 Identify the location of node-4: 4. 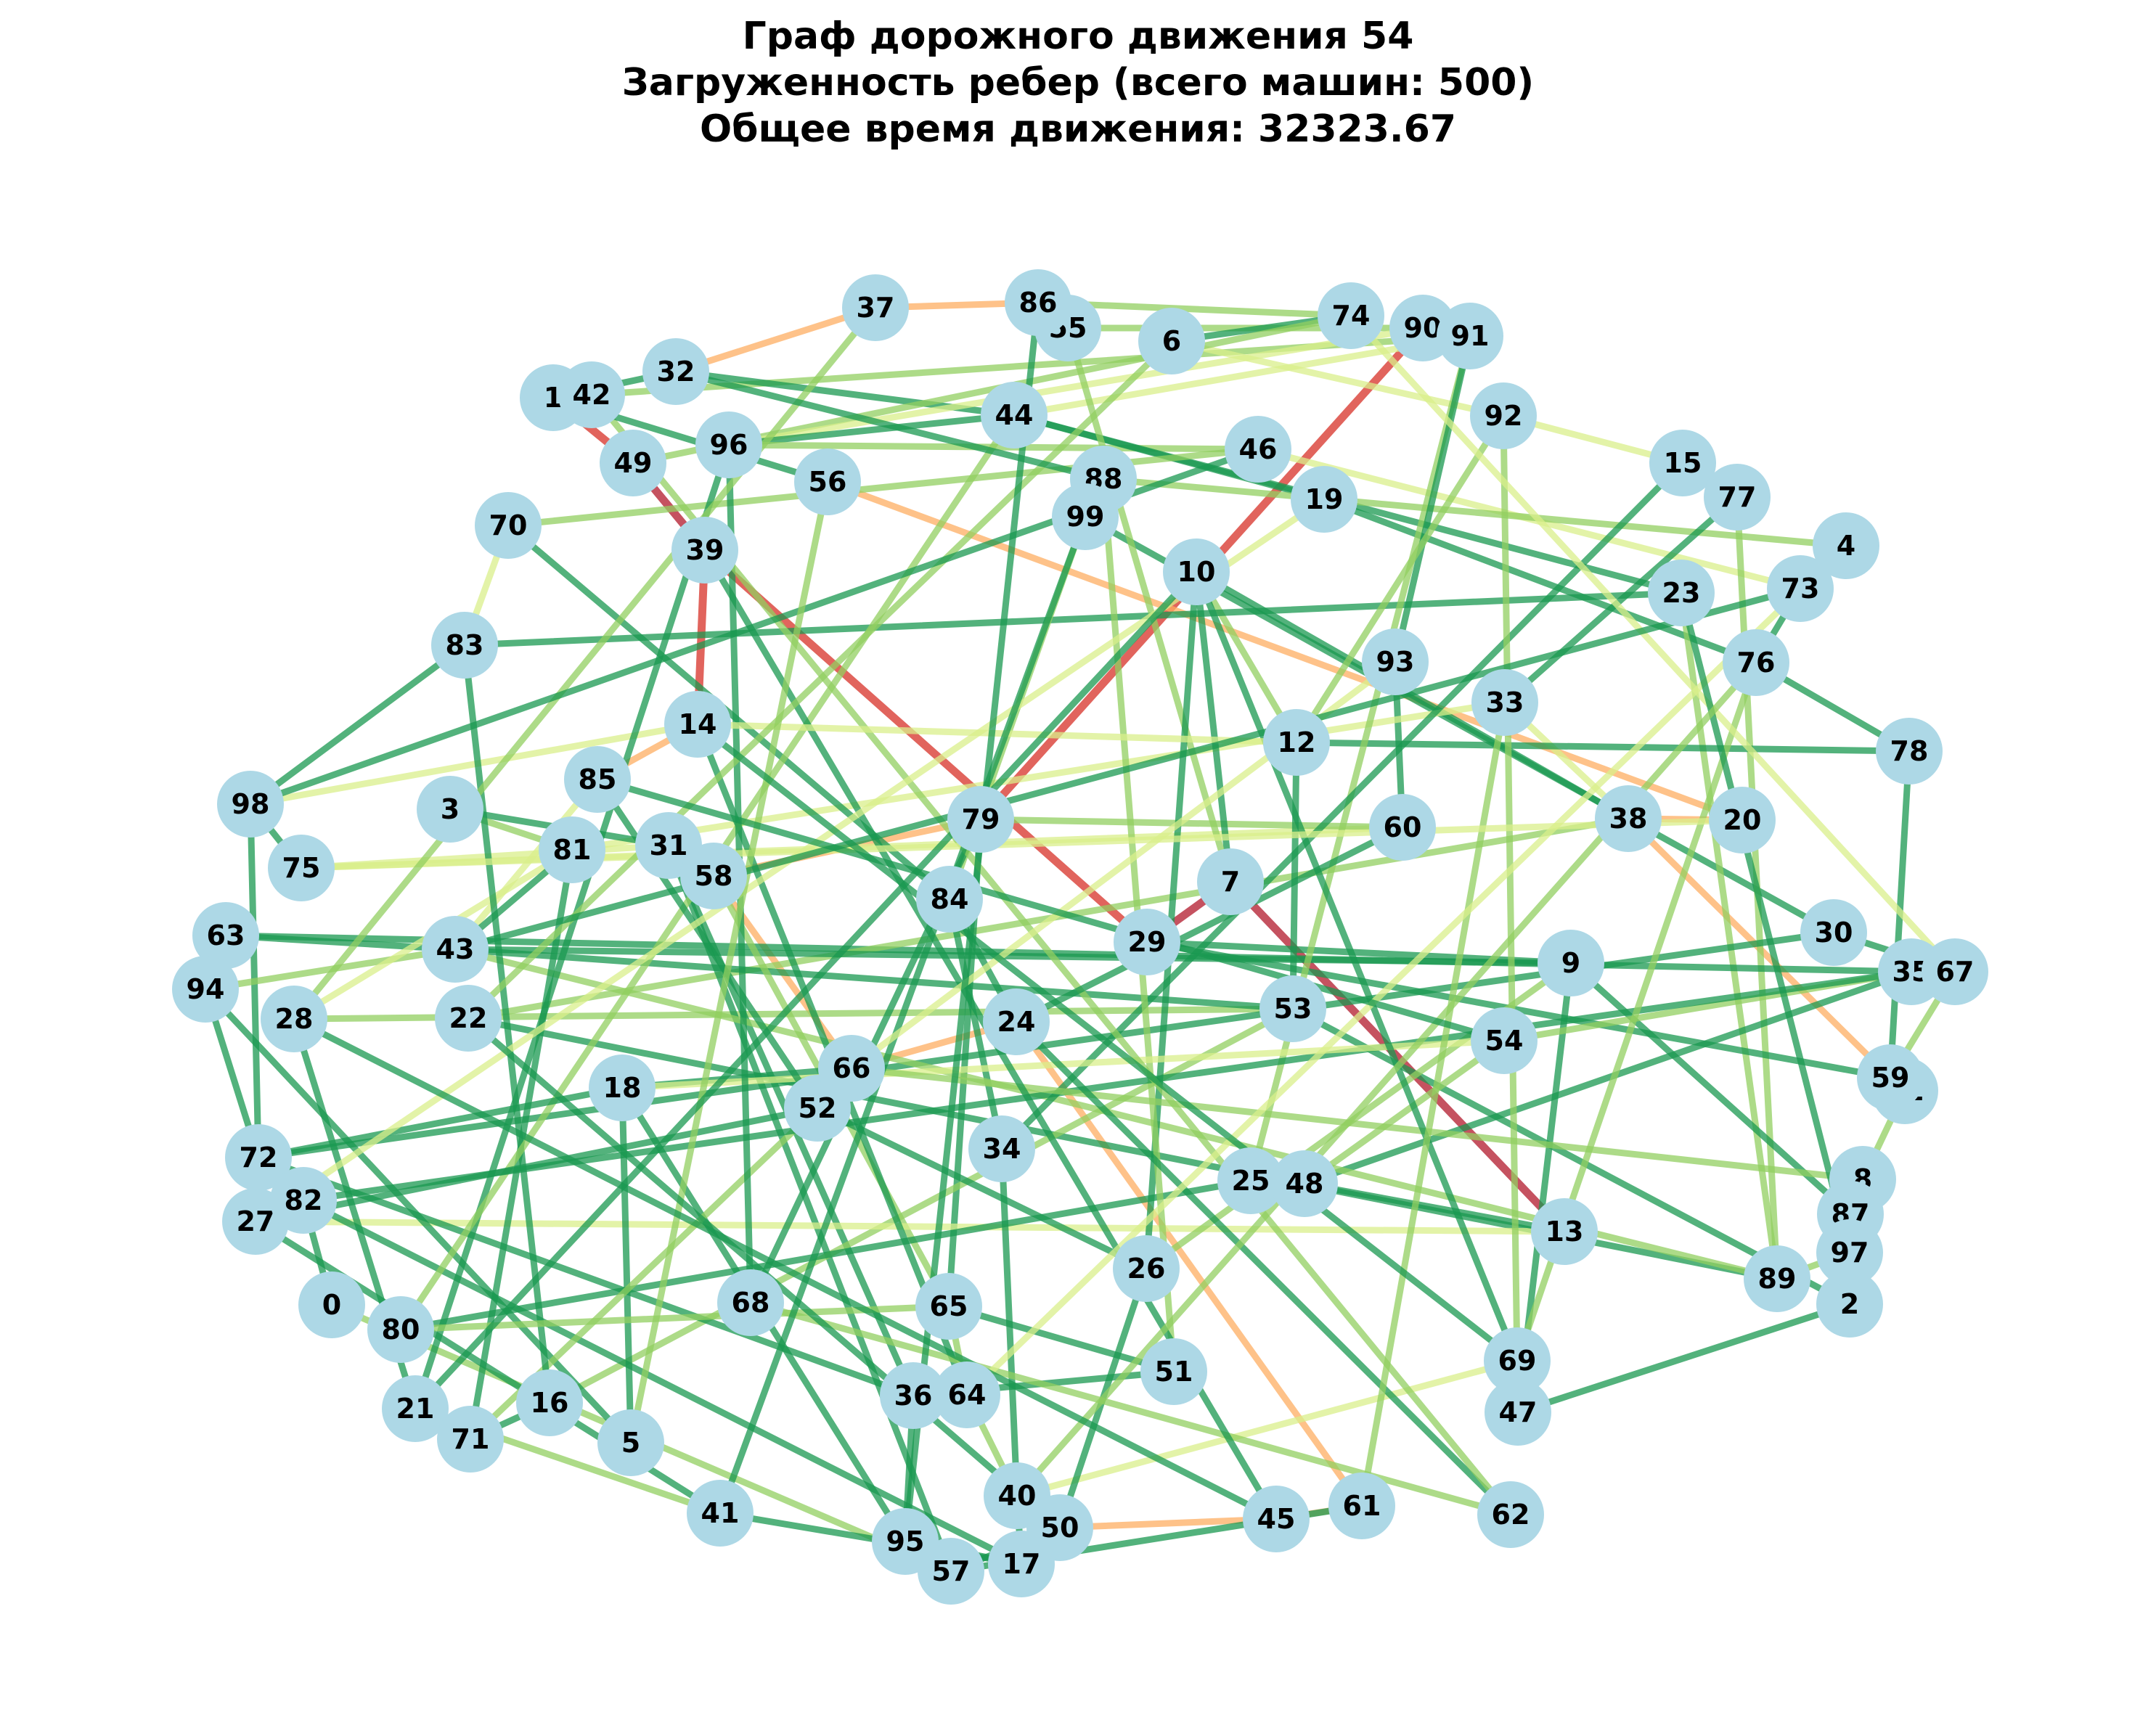
(1846, 545).